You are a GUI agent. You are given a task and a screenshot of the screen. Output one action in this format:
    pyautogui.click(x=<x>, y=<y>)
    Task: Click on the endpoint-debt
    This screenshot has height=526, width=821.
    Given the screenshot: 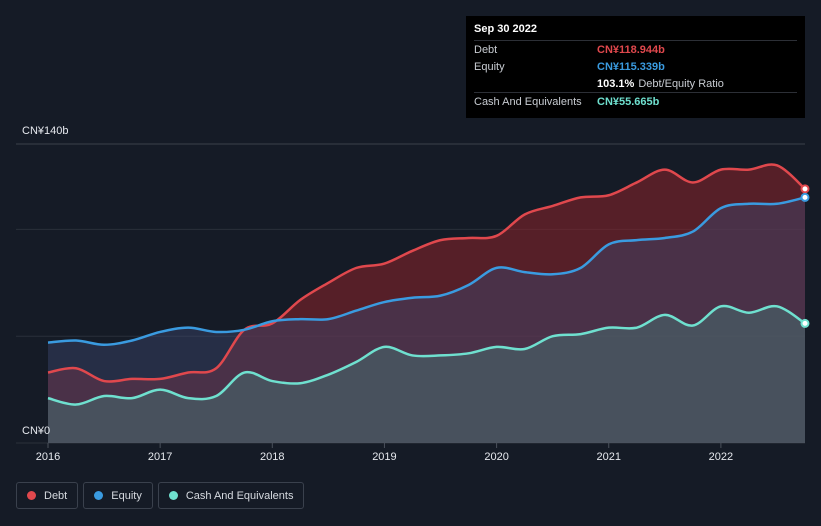 What is the action you would take?
    pyautogui.click(x=805, y=189)
    